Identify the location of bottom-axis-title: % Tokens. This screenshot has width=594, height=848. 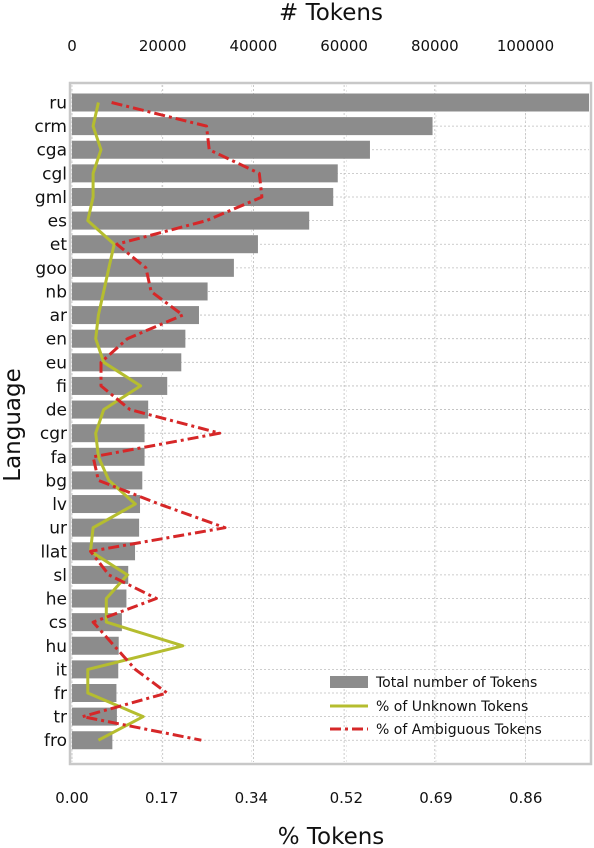
(331, 836).